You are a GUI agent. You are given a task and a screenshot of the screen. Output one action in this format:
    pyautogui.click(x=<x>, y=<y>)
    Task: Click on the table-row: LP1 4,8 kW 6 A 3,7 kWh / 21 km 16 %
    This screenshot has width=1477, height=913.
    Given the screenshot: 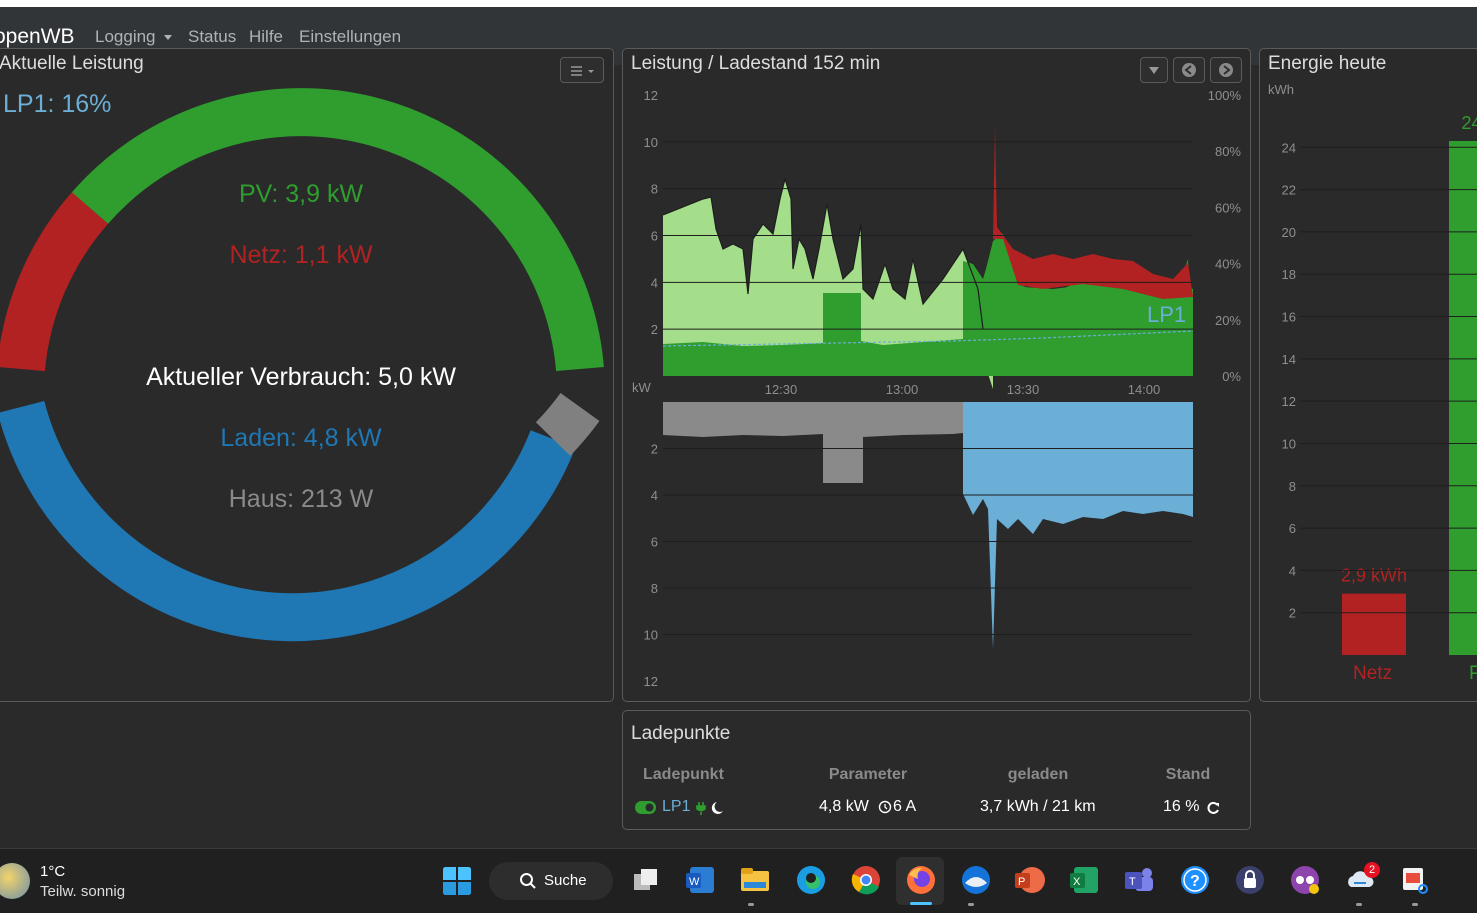 What is the action you would take?
    pyautogui.click(x=939, y=810)
    